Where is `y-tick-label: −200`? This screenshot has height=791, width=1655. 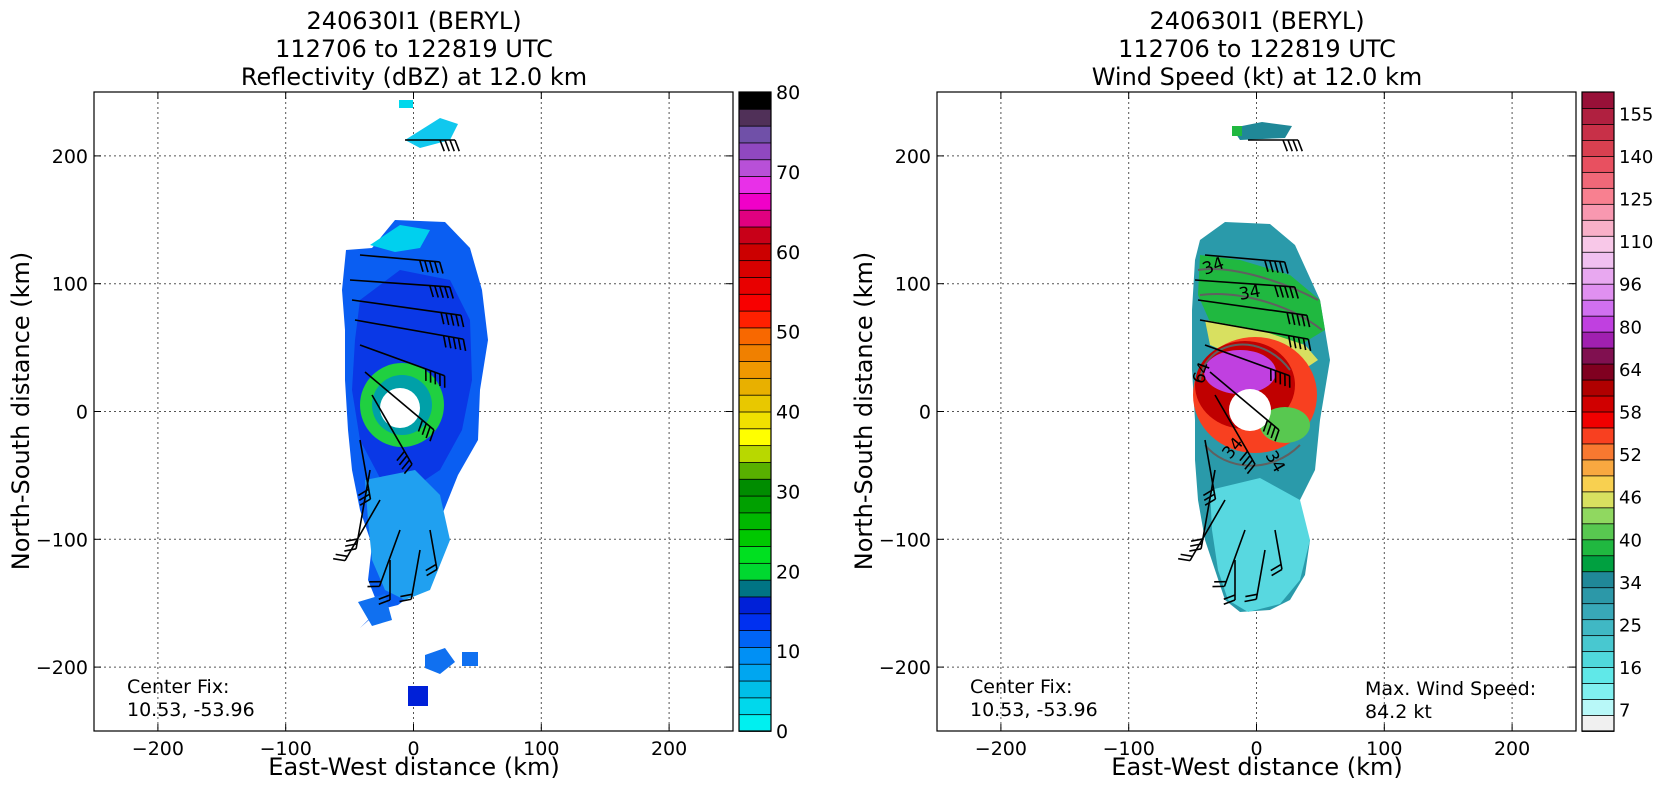
y-tick-label: −200 is located at coordinates (905, 668).